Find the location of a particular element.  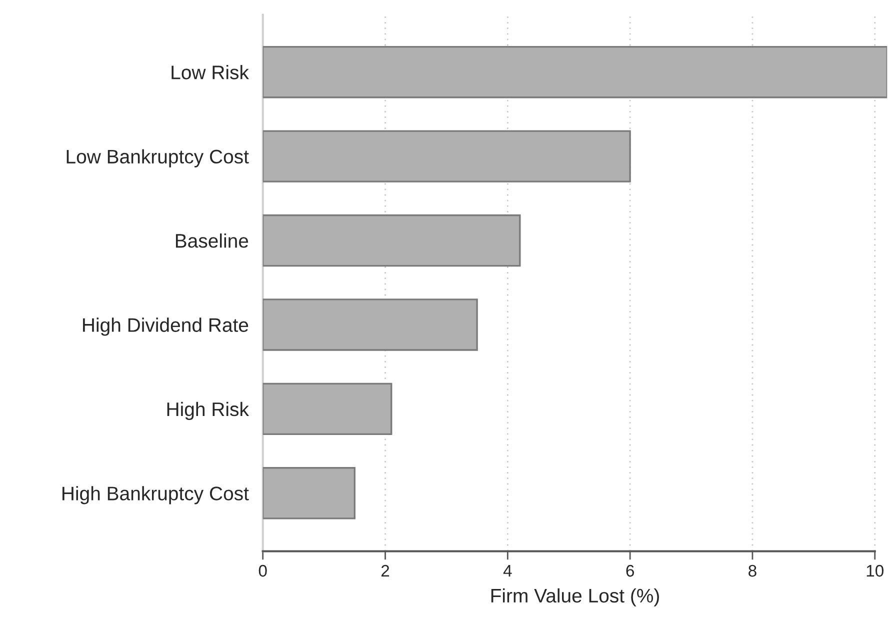

y-tick-label: High Dividend Rate is located at coordinates (165, 327).